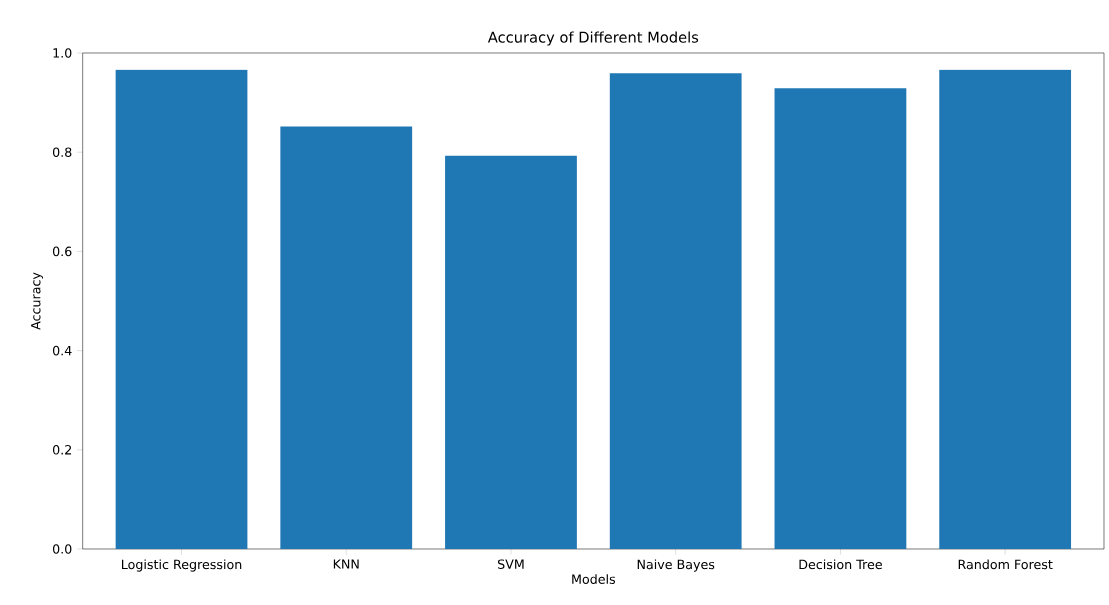  Describe the element at coordinates (510, 564) in the screenshot. I see `x-tick-label: SVM` at that location.